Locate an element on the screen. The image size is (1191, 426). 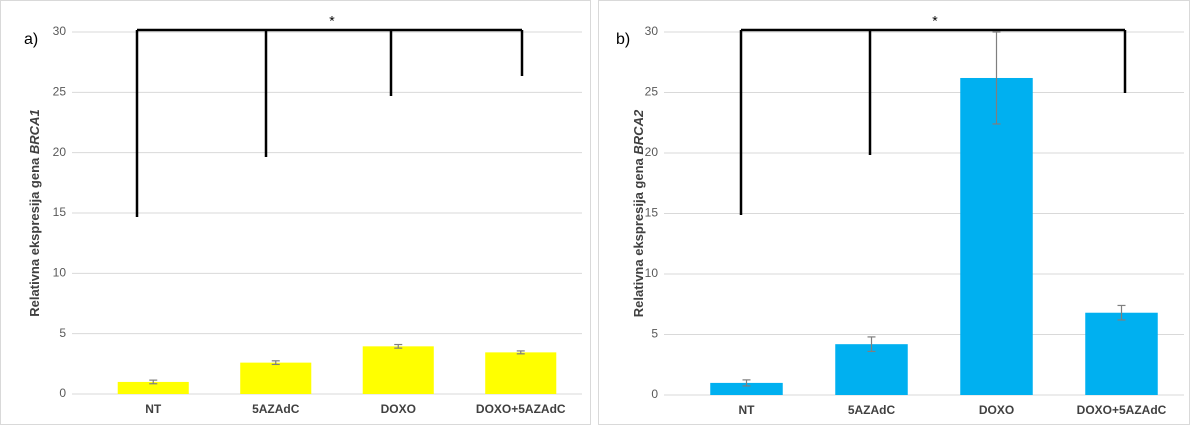
panel-label: b) is located at coordinates (623, 39).